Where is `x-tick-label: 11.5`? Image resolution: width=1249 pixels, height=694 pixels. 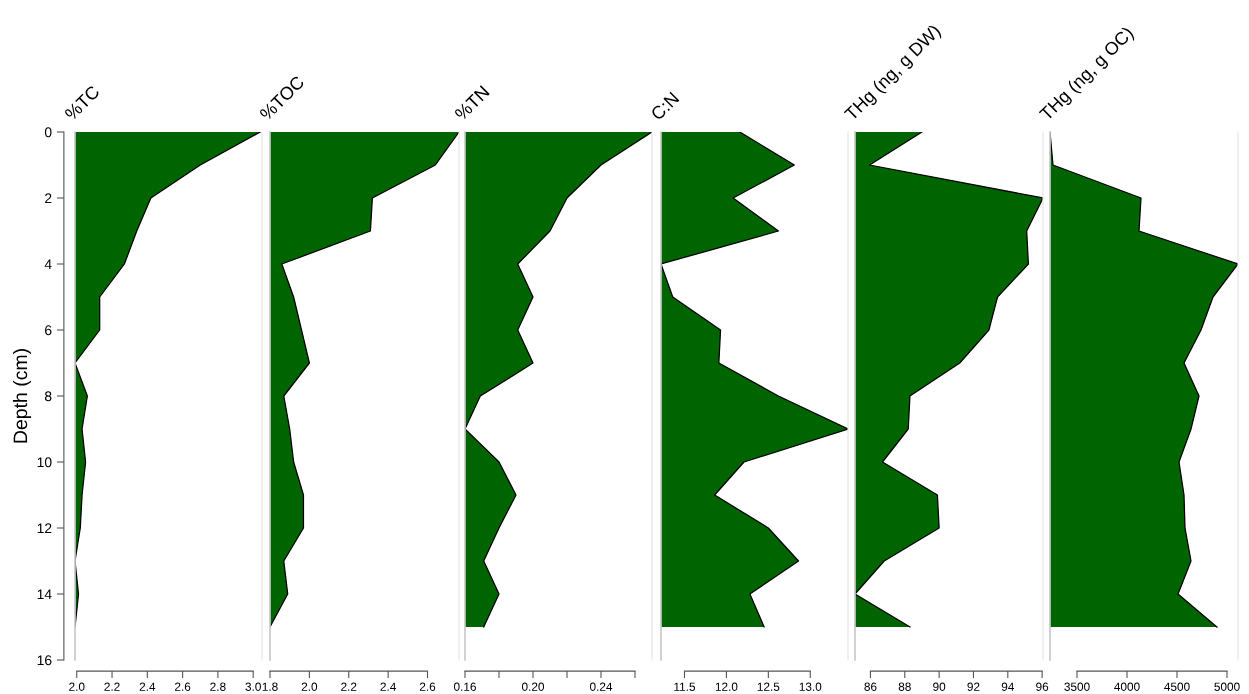
x-tick-label: 11.5 is located at coordinates (685, 686).